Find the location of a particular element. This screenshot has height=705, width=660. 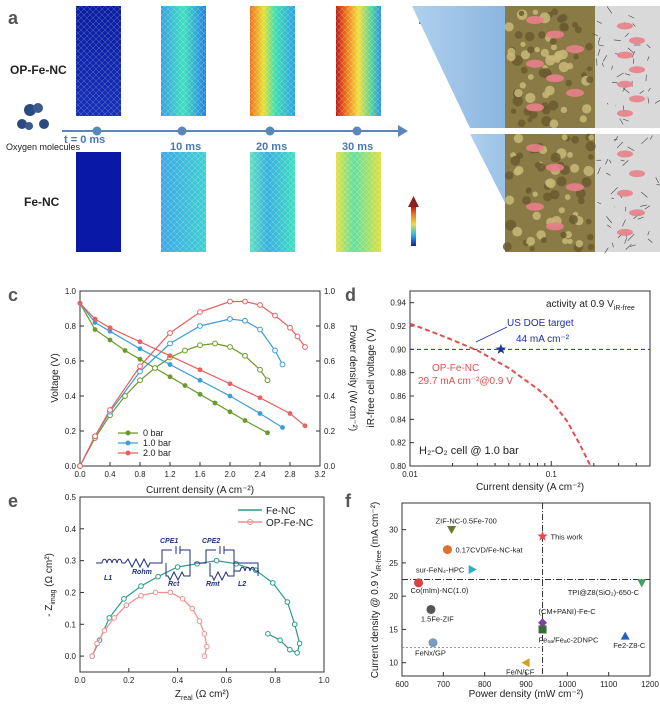

xlabel-e: Zreal (Ω cm²) is located at coordinates (202, 695).